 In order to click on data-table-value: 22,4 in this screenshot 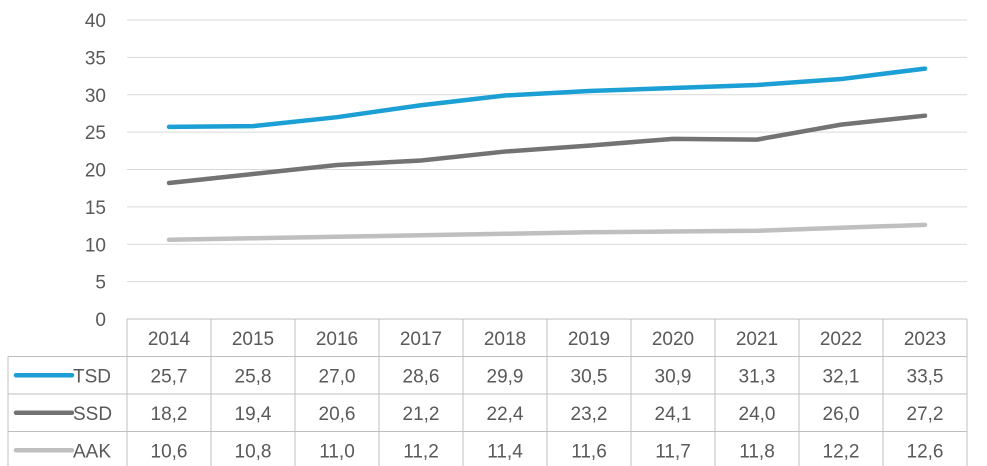, I will do `click(505, 414)`.